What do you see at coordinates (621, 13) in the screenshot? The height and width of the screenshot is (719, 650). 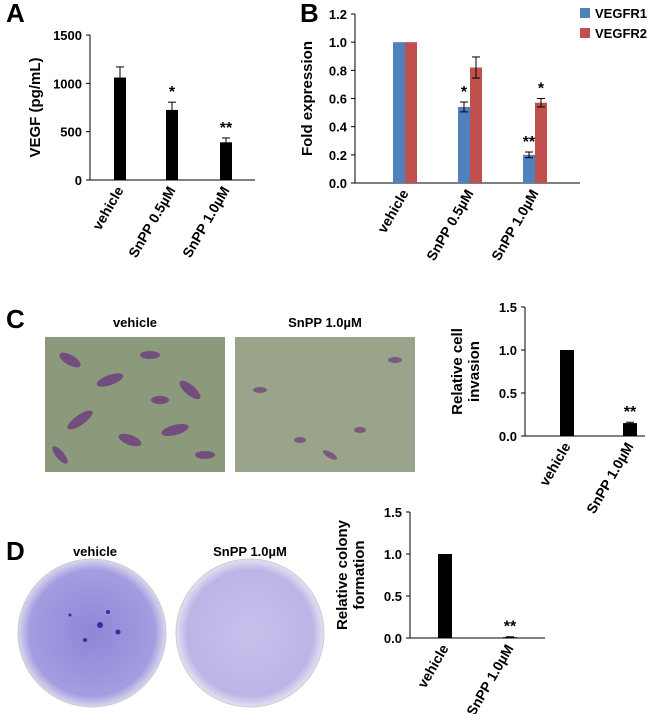 I see `legend-label: VEGFR1` at bounding box center [621, 13].